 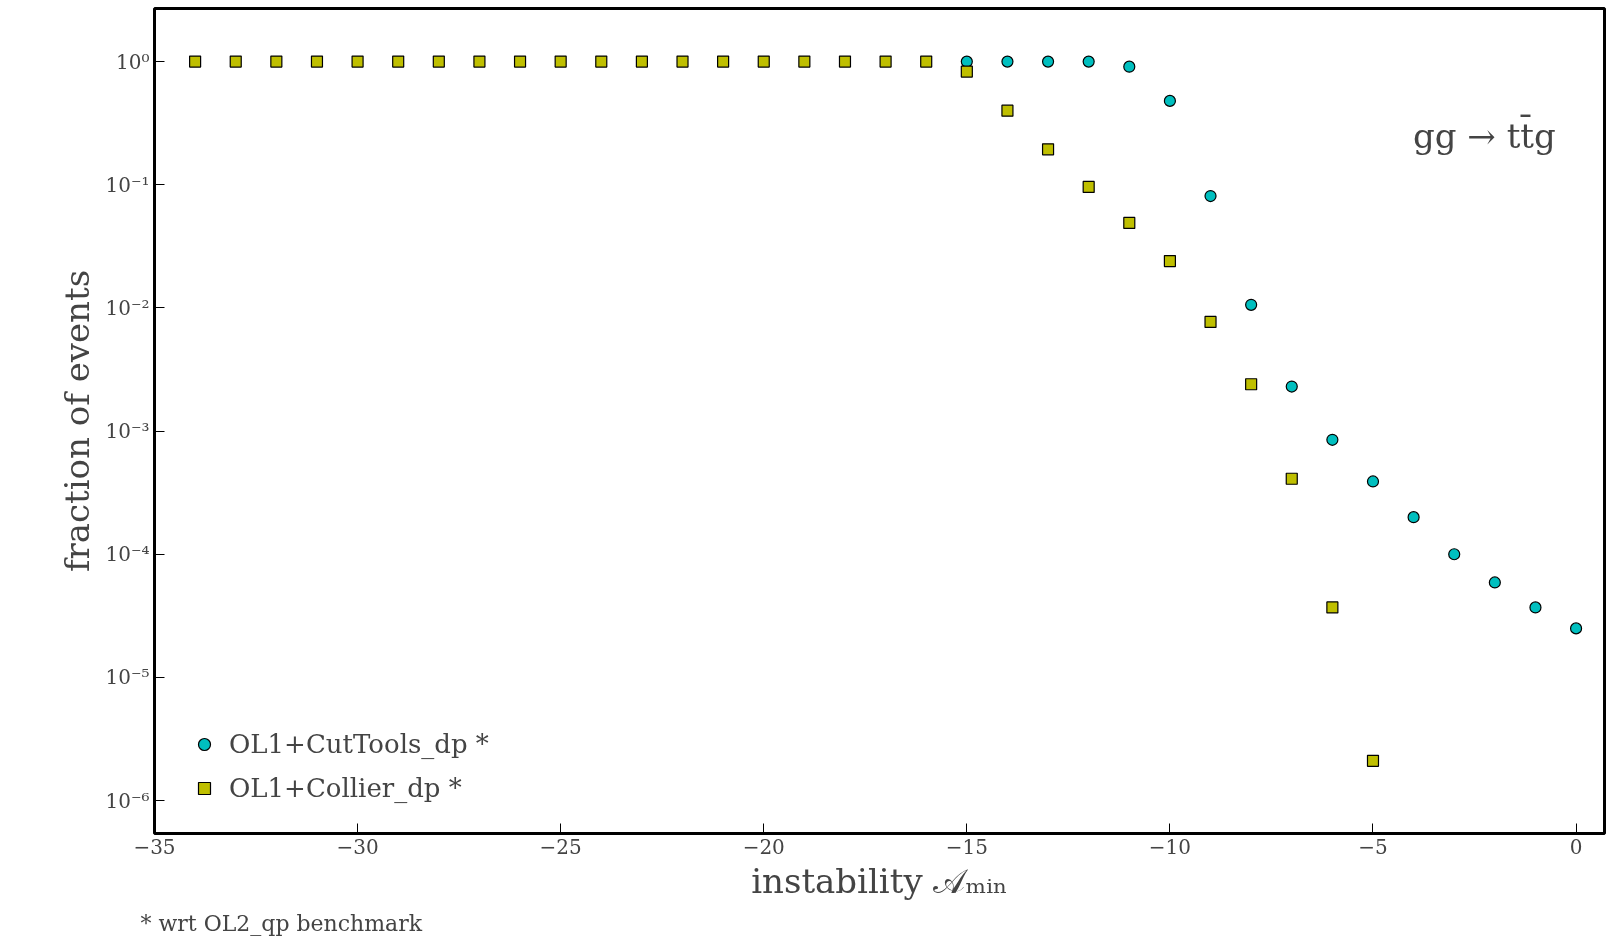 What do you see at coordinates (359, 744) in the screenshot?
I see `legend-label: OL1+CutTools_dp *` at bounding box center [359, 744].